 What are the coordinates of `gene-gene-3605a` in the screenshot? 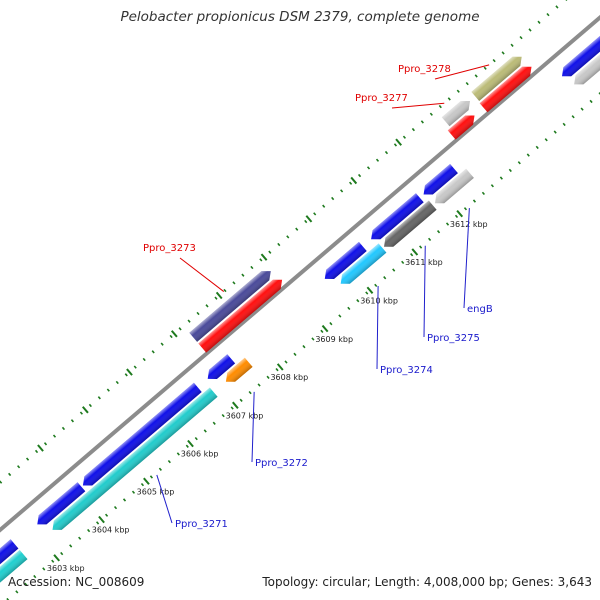 It's located at (142, 434).